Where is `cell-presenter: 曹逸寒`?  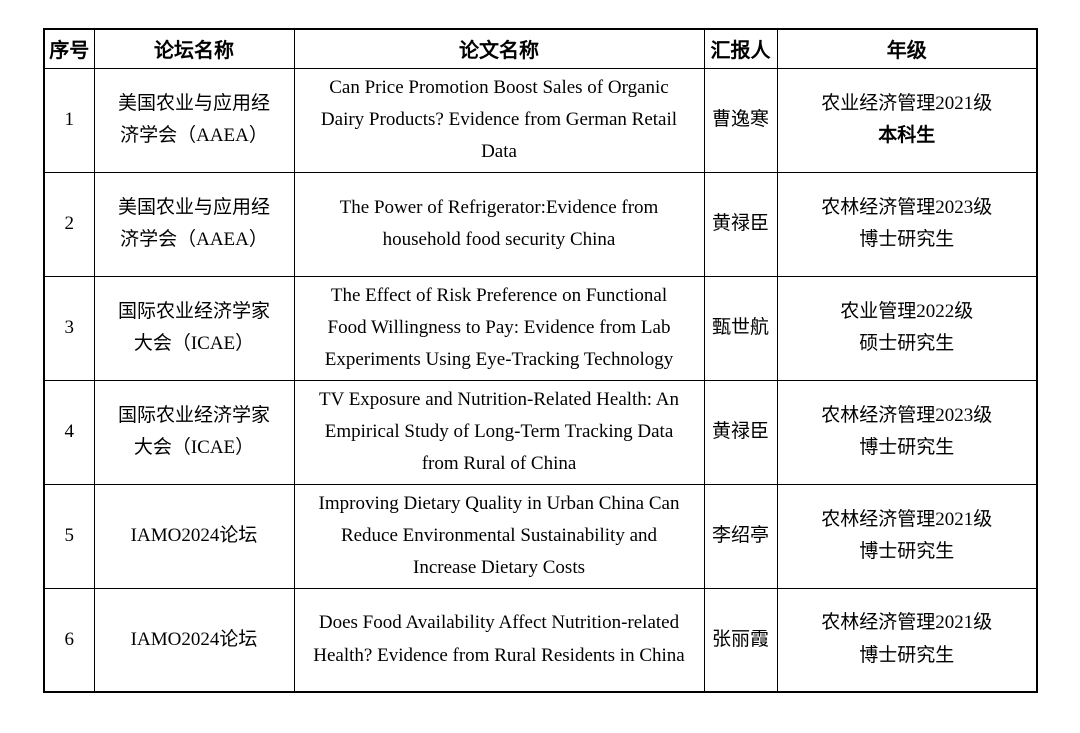
cell-presenter: 曹逸寒 is located at coordinates (740, 120).